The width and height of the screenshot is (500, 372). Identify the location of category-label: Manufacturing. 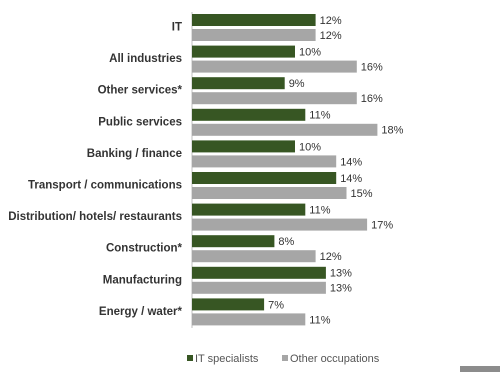
(142, 280).